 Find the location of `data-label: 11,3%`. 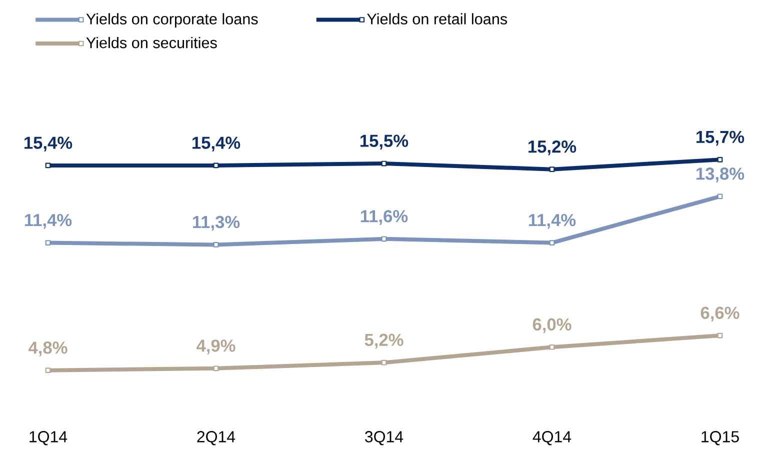

data-label: 11,3% is located at coordinates (216, 223).